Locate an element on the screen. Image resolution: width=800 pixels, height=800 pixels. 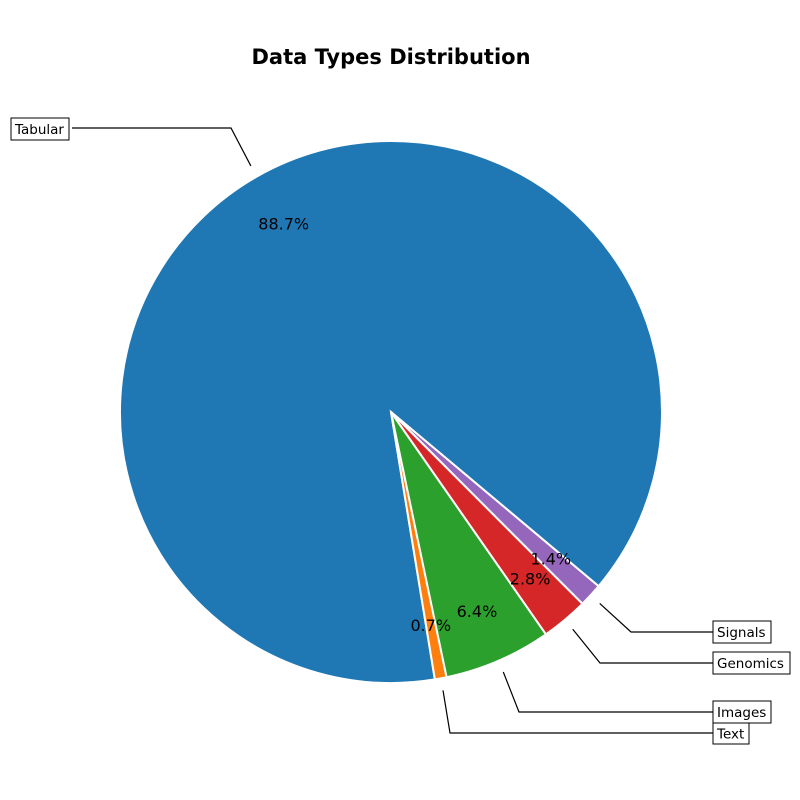
percent-label-images: 6.4% is located at coordinates (477, 611).